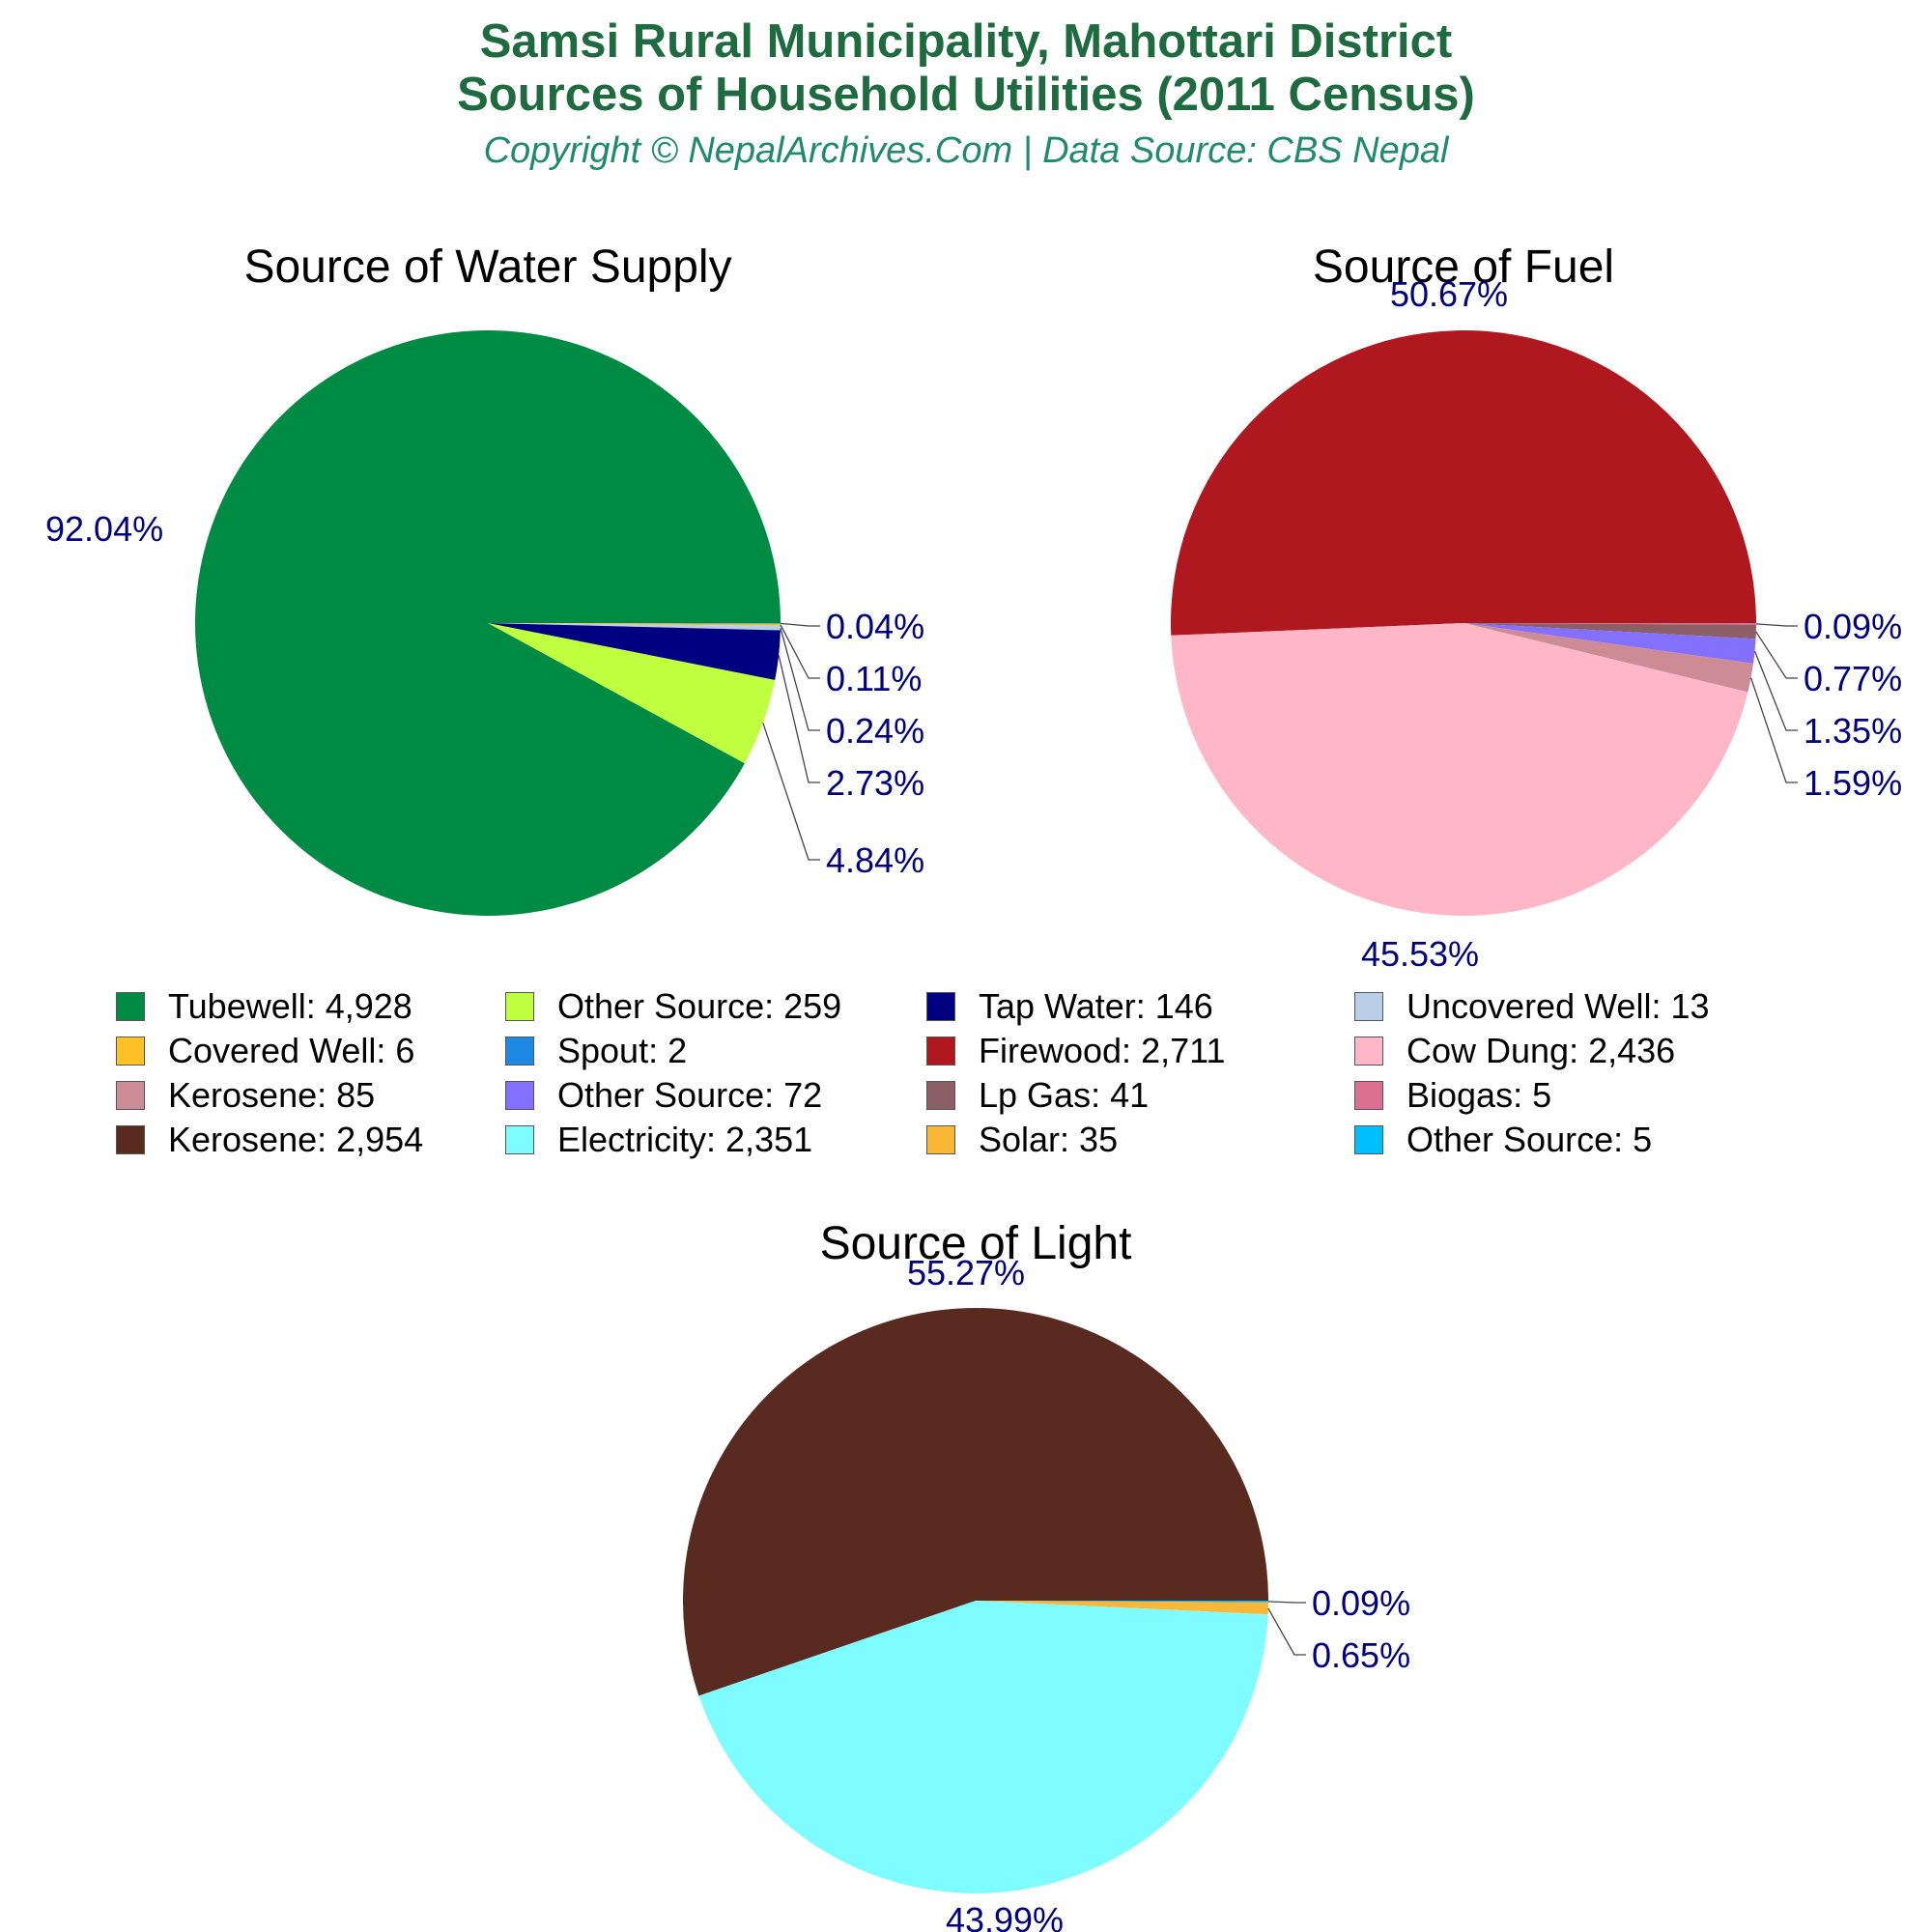 This screenshot has width=1932, height=1932. What do you see at coordinates (1064, 1094) in the screenshot?
I see `legend-label: Lp Gas: 41` at bounding box center [1064, 1094].